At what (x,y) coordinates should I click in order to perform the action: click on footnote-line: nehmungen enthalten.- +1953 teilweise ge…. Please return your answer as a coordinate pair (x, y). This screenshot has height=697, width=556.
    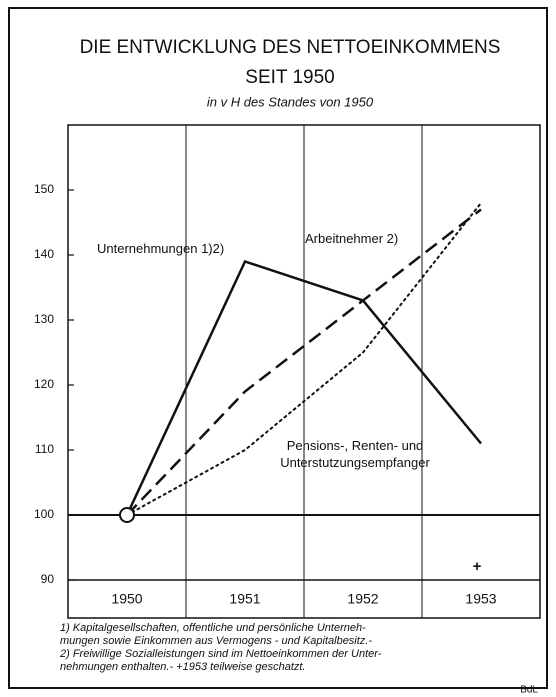
    Looking at the image, I should click on (183, 667).